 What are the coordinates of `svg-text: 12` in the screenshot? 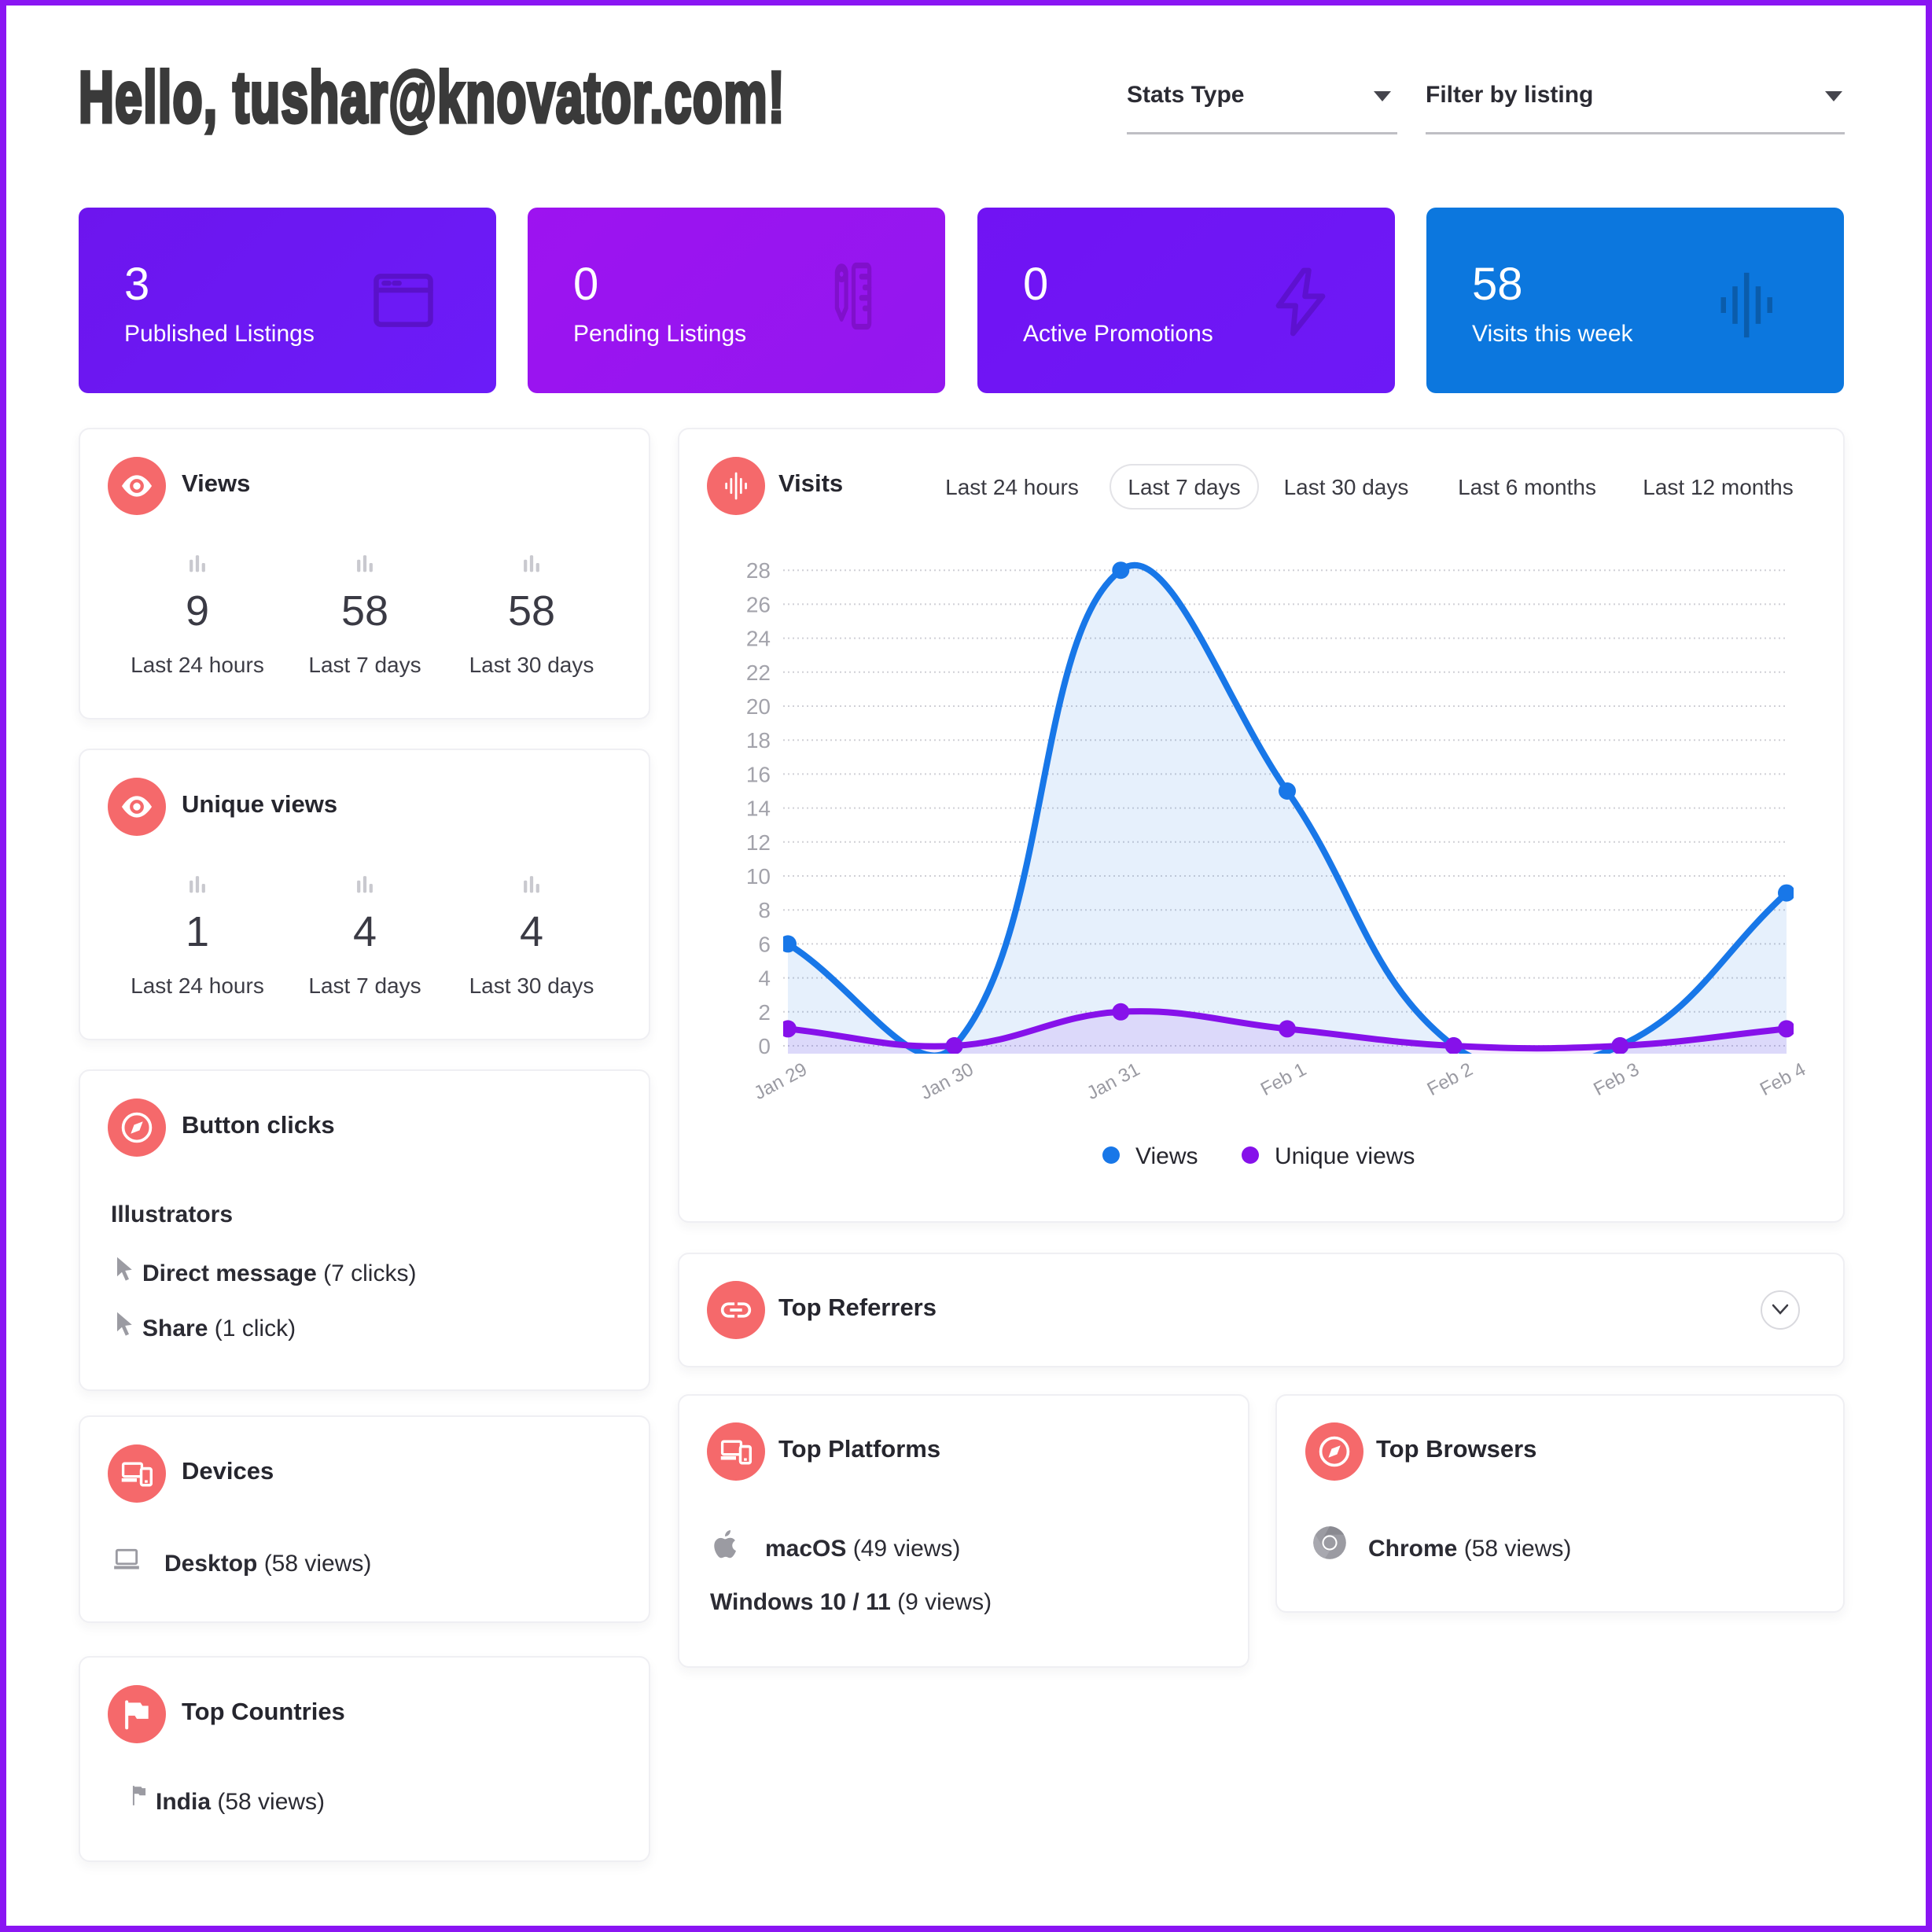 It's located at (759, 843).